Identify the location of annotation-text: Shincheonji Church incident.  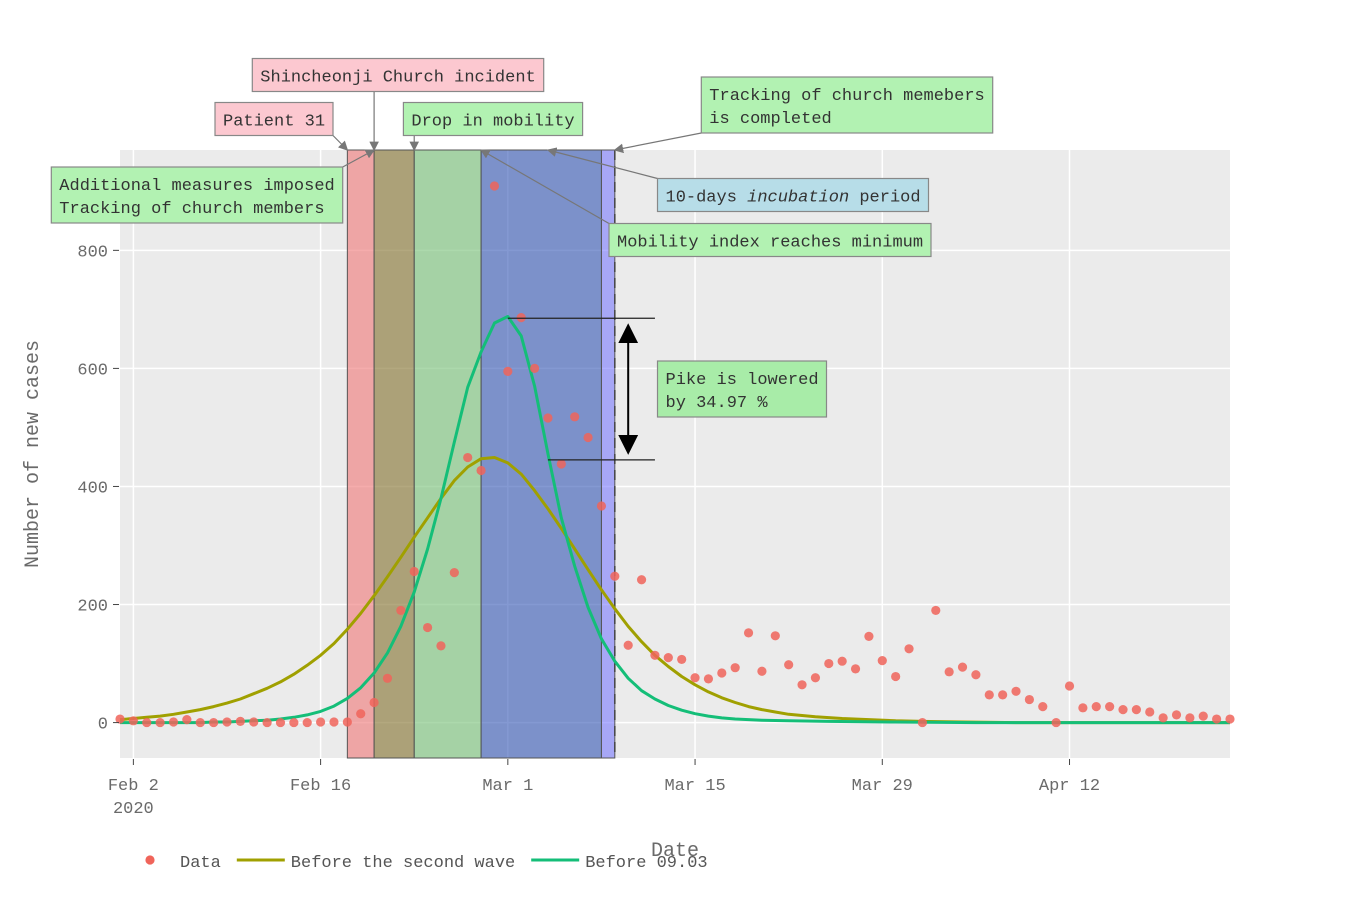
(397, 78).